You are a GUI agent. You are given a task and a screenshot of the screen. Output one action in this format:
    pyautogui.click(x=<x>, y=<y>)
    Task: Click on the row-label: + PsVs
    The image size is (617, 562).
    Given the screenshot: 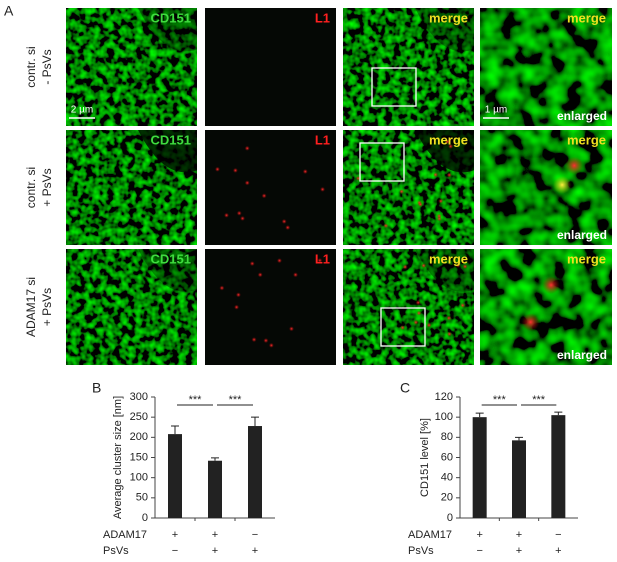 What is the action you would take?
    pyautogui.click(x=47, y=307)
    